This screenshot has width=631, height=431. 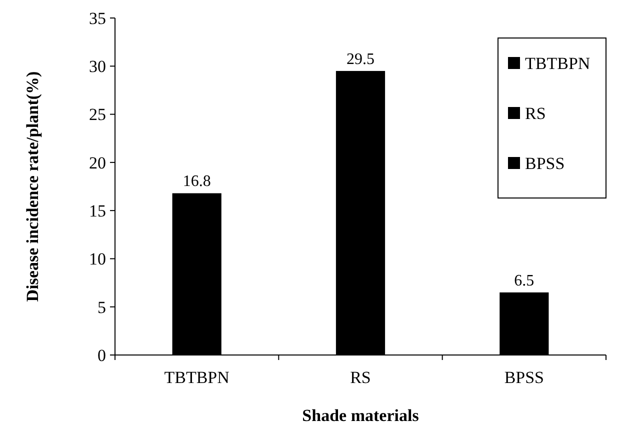 What do you see at coordinates (196, 181) in the screenshot?
I see `data-label: 16.8` at bounding box center [196, 181].